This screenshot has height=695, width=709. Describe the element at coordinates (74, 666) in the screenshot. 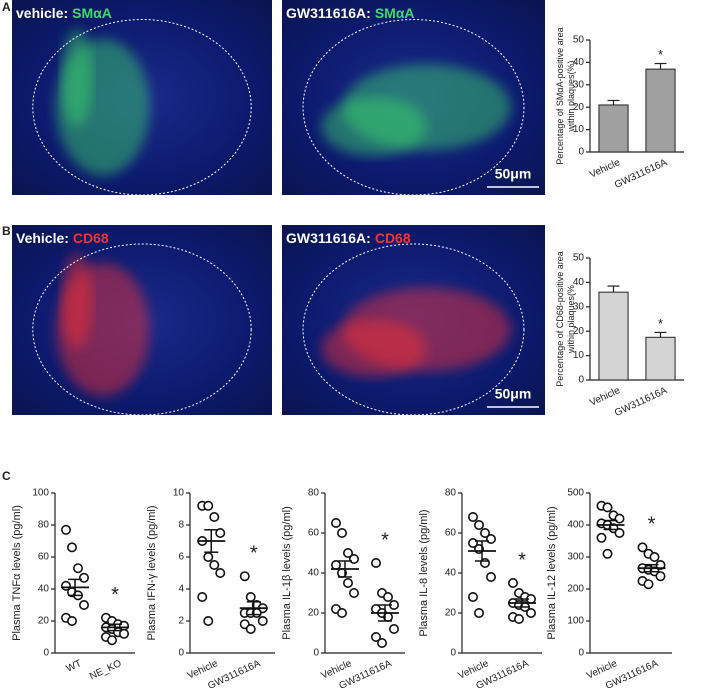

I see `x-tick-label: WT` at that location.